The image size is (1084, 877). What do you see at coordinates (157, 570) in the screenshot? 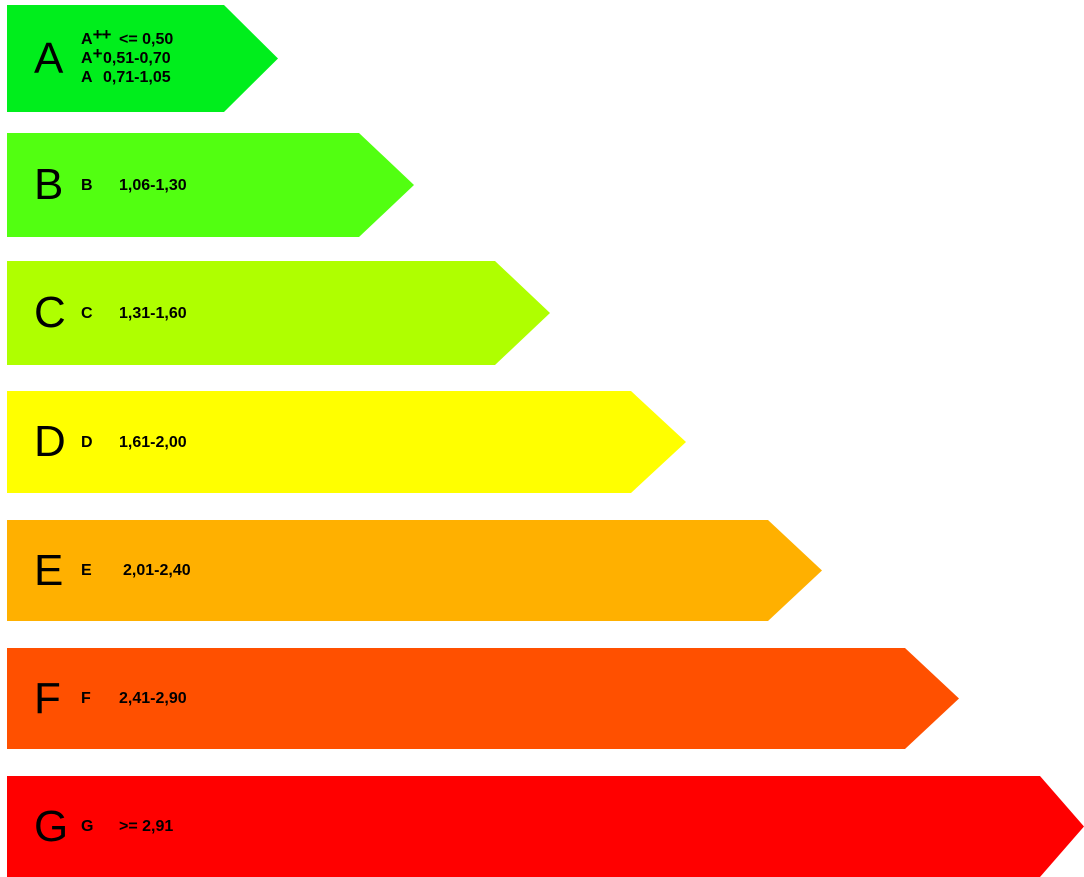
I see `energy-class-range: 2,01-2,40` at bounding box center [157, 570].